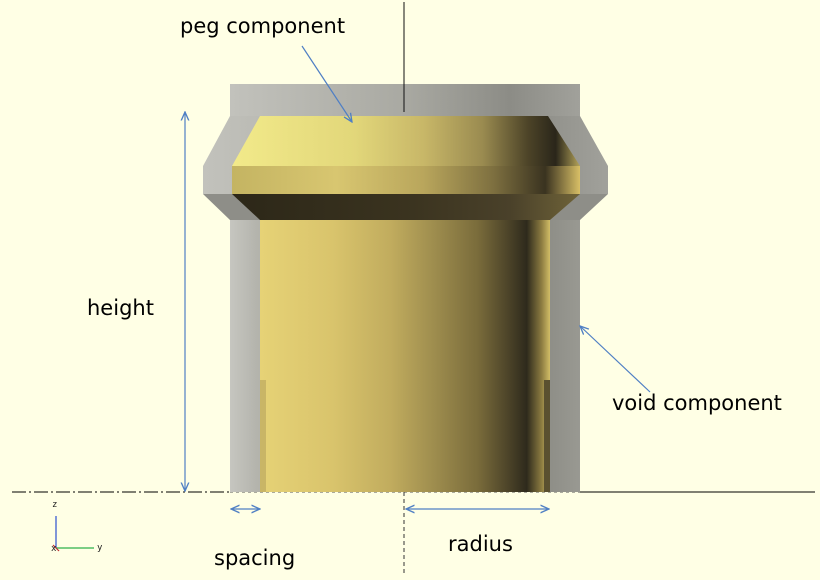  Describe the element at coordinates (73, 534) in the screenshot. I see `axes-widget` at that location.